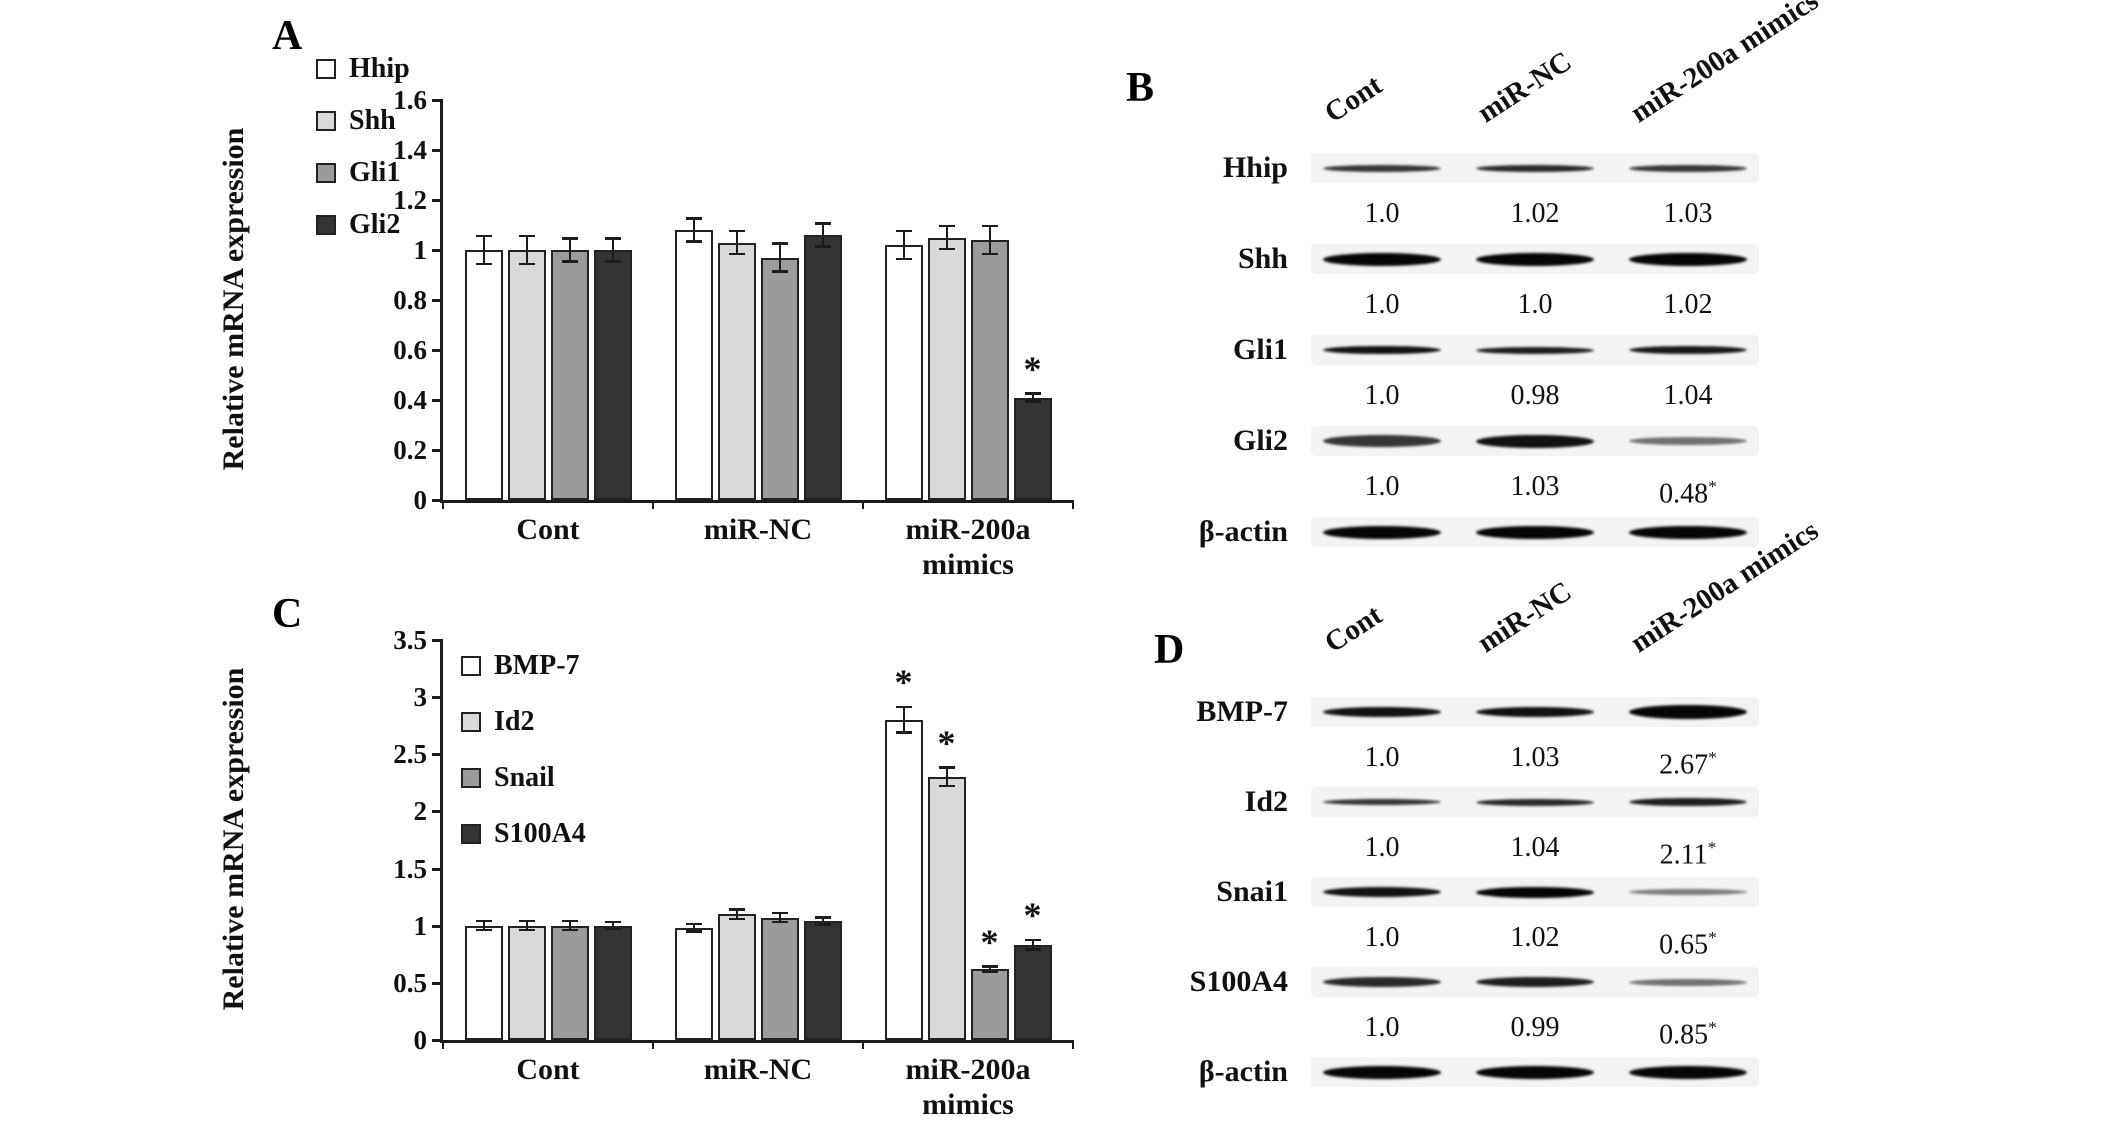 This screenshot has width=2126, height=1122. Describe the element at coordinates (471, 778) in the screenshot. I see `legend-swatch` at that location.